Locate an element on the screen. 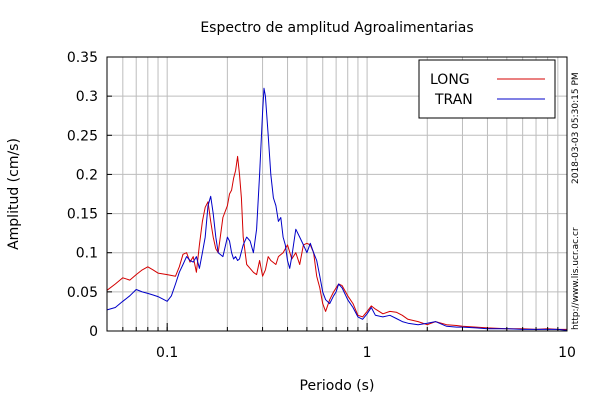 This screenshot has height=400, width=600. y-tick-label: 0.05 is located at coordinates (82, 293).